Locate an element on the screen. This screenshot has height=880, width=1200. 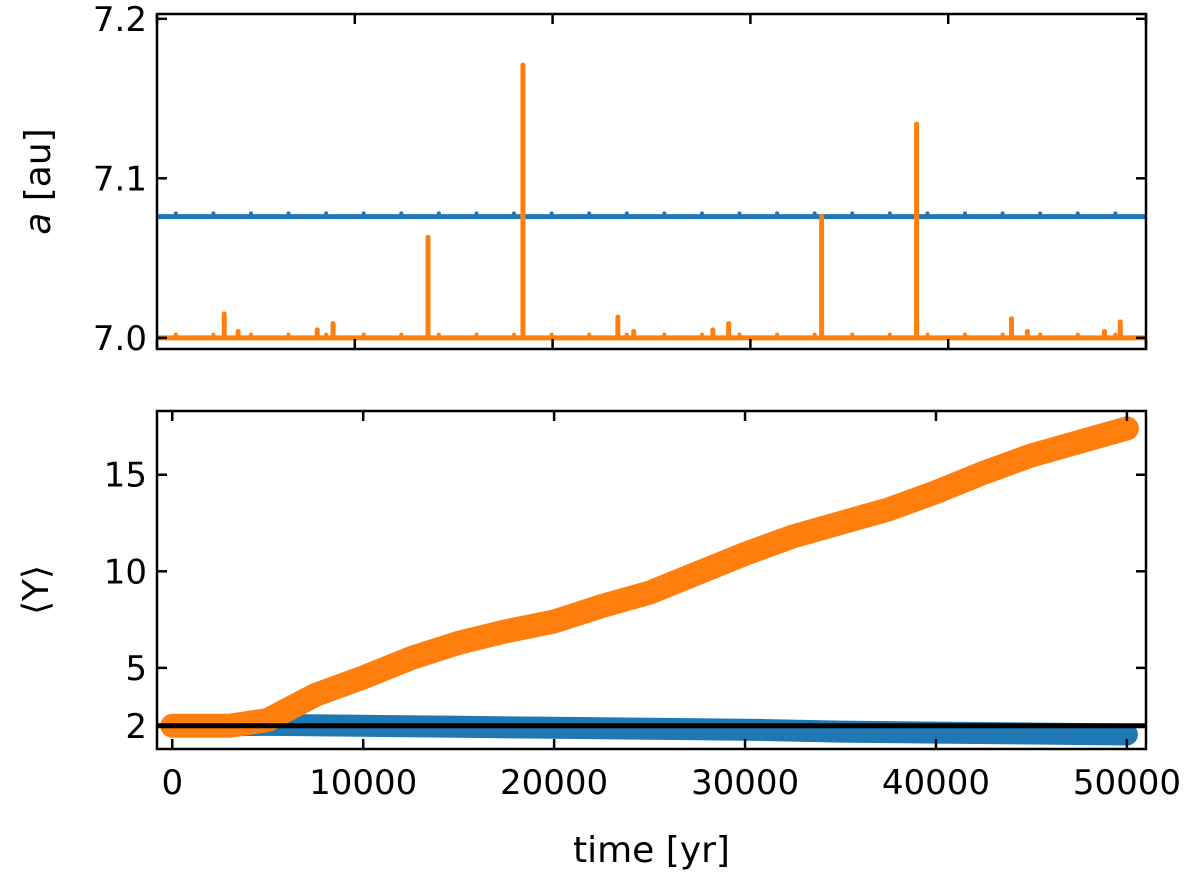
bottom-xtick-label: 30000 is located at coordinates (745, 783).